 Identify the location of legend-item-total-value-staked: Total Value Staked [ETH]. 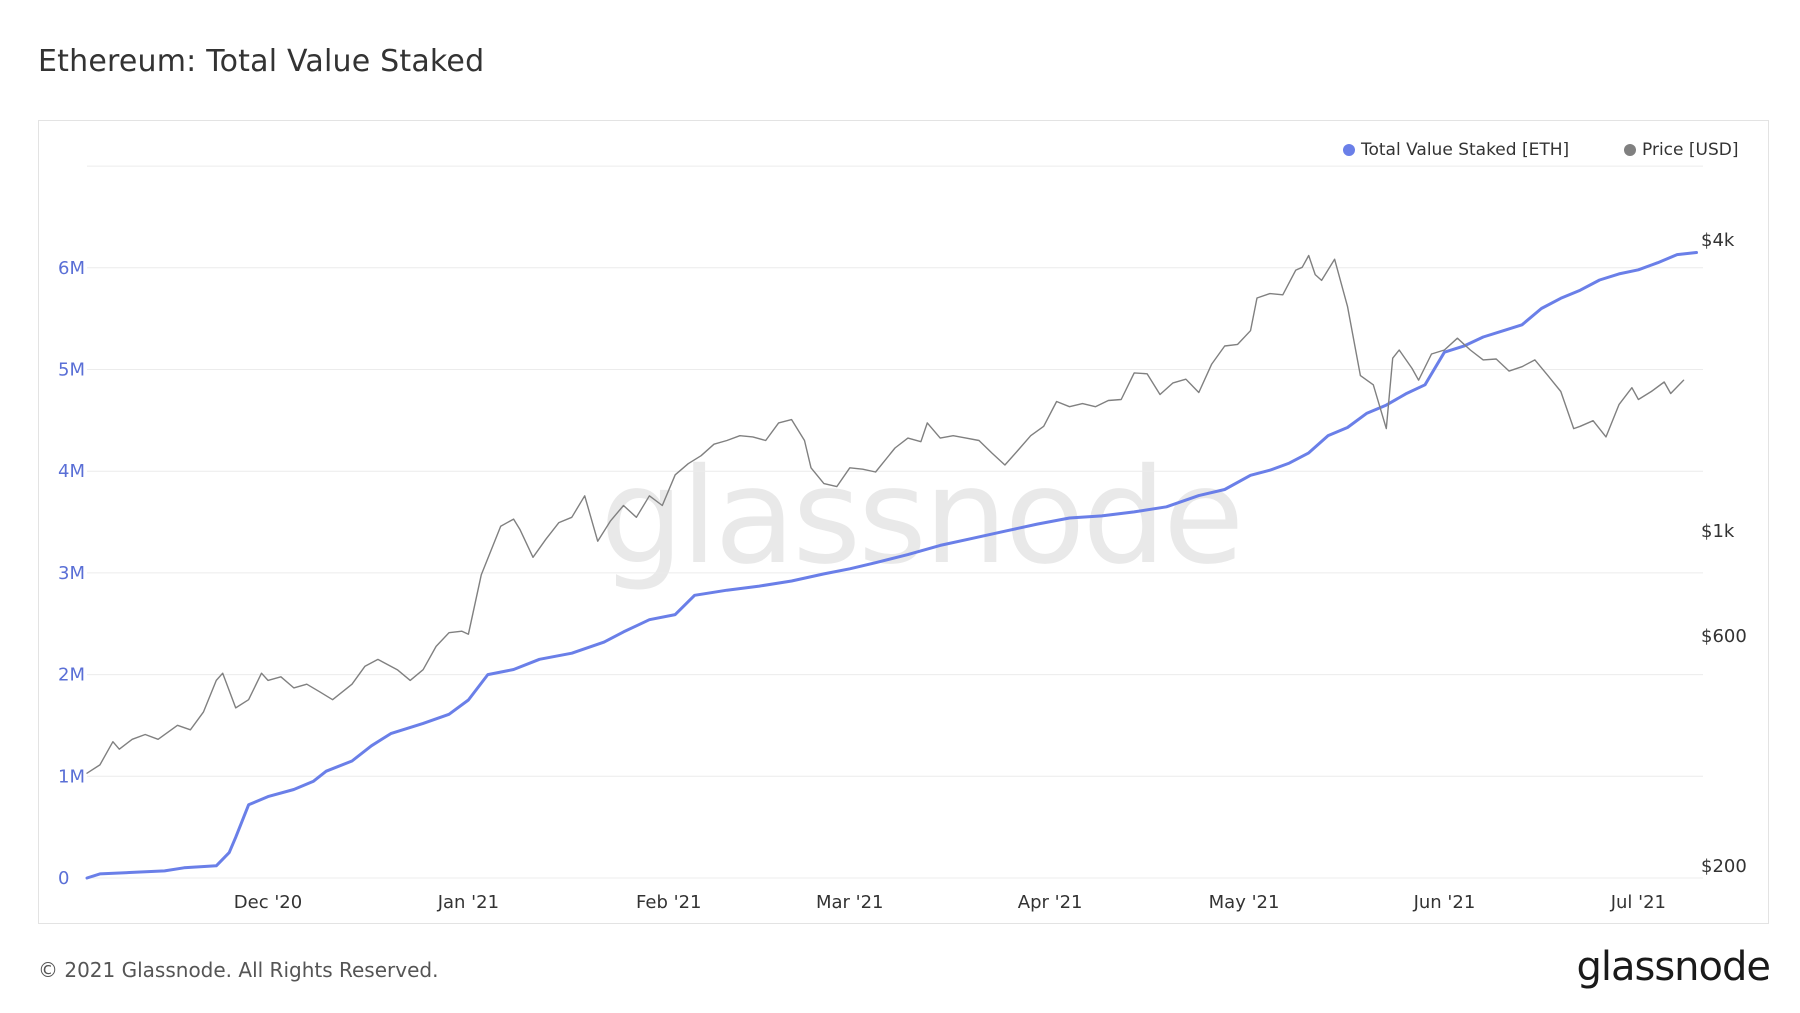
(1456, 150).